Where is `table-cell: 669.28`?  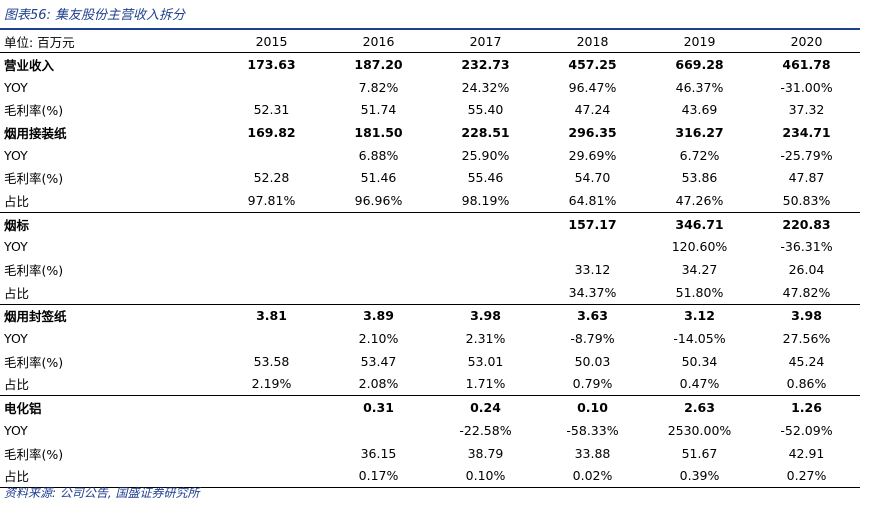 table-cell: 669.28 is located at coordinates (699, 64).